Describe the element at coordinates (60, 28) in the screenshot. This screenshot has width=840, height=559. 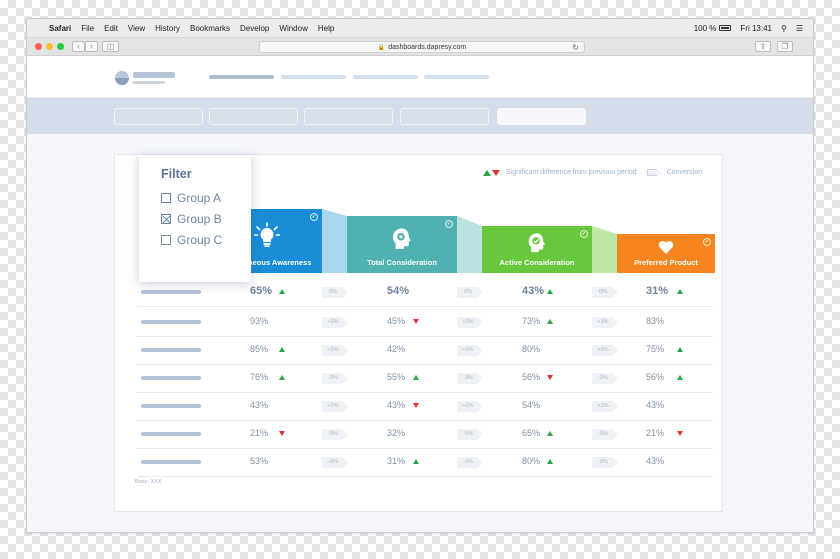
I see `menu-app-safari: Safari` at that location.